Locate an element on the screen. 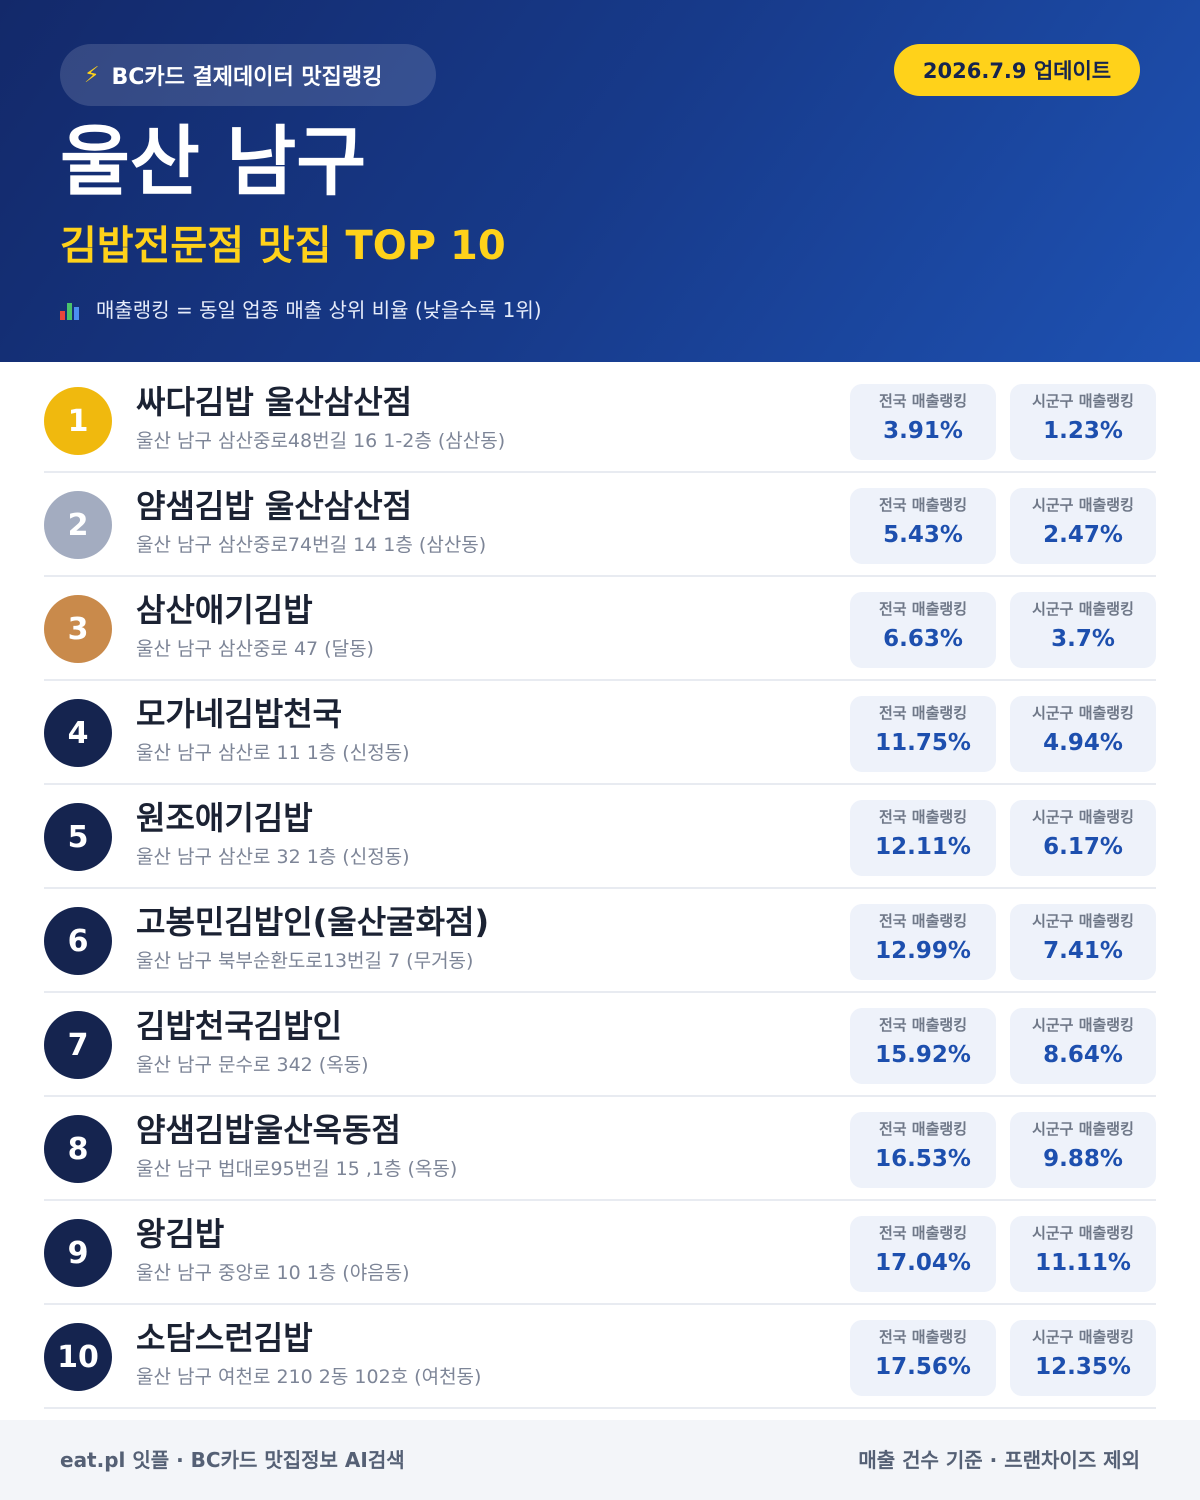  restaurant-name: 삼산애기김밥 is located at coordinates (224, 610).